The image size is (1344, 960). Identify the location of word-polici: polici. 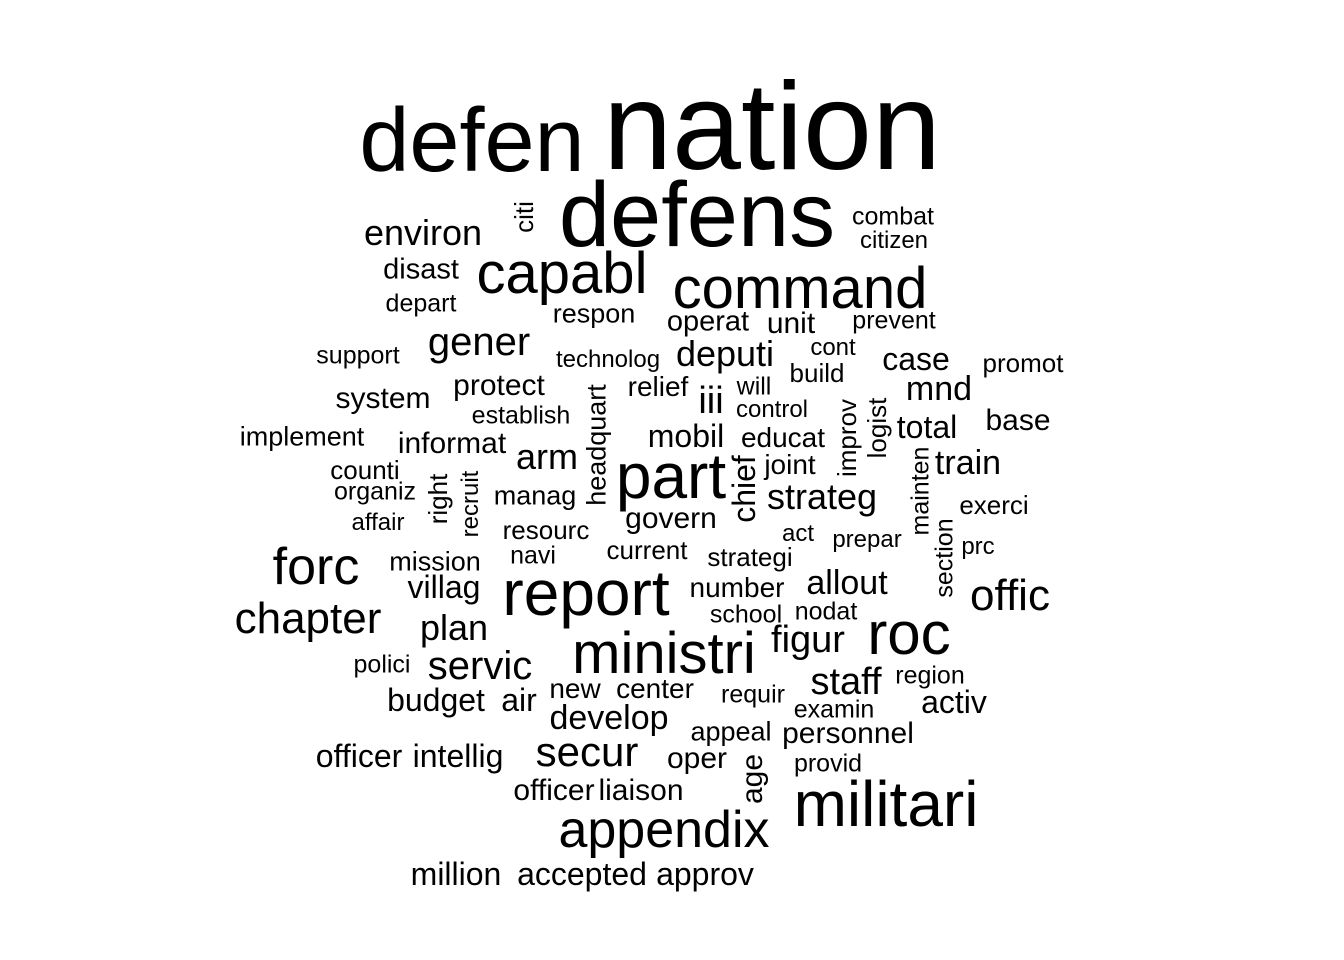
(382, 664).